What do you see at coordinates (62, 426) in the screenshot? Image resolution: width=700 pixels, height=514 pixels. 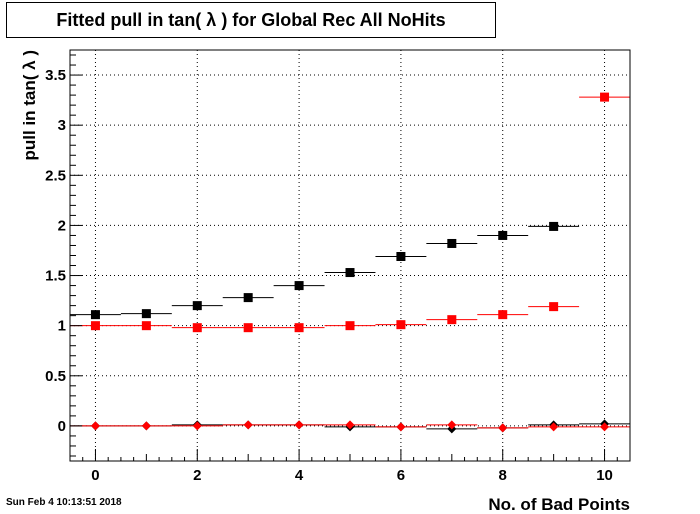 I see `y-tick-label: 0` at bounding box center [62, 426].